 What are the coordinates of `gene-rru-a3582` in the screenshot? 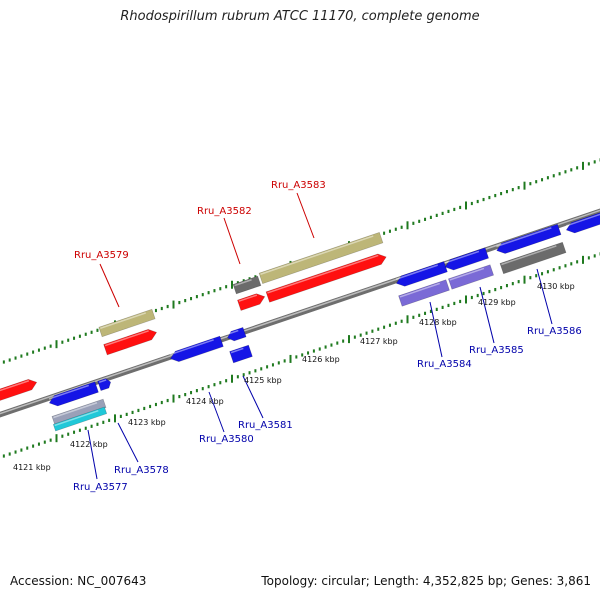 It's located at (251, 301).